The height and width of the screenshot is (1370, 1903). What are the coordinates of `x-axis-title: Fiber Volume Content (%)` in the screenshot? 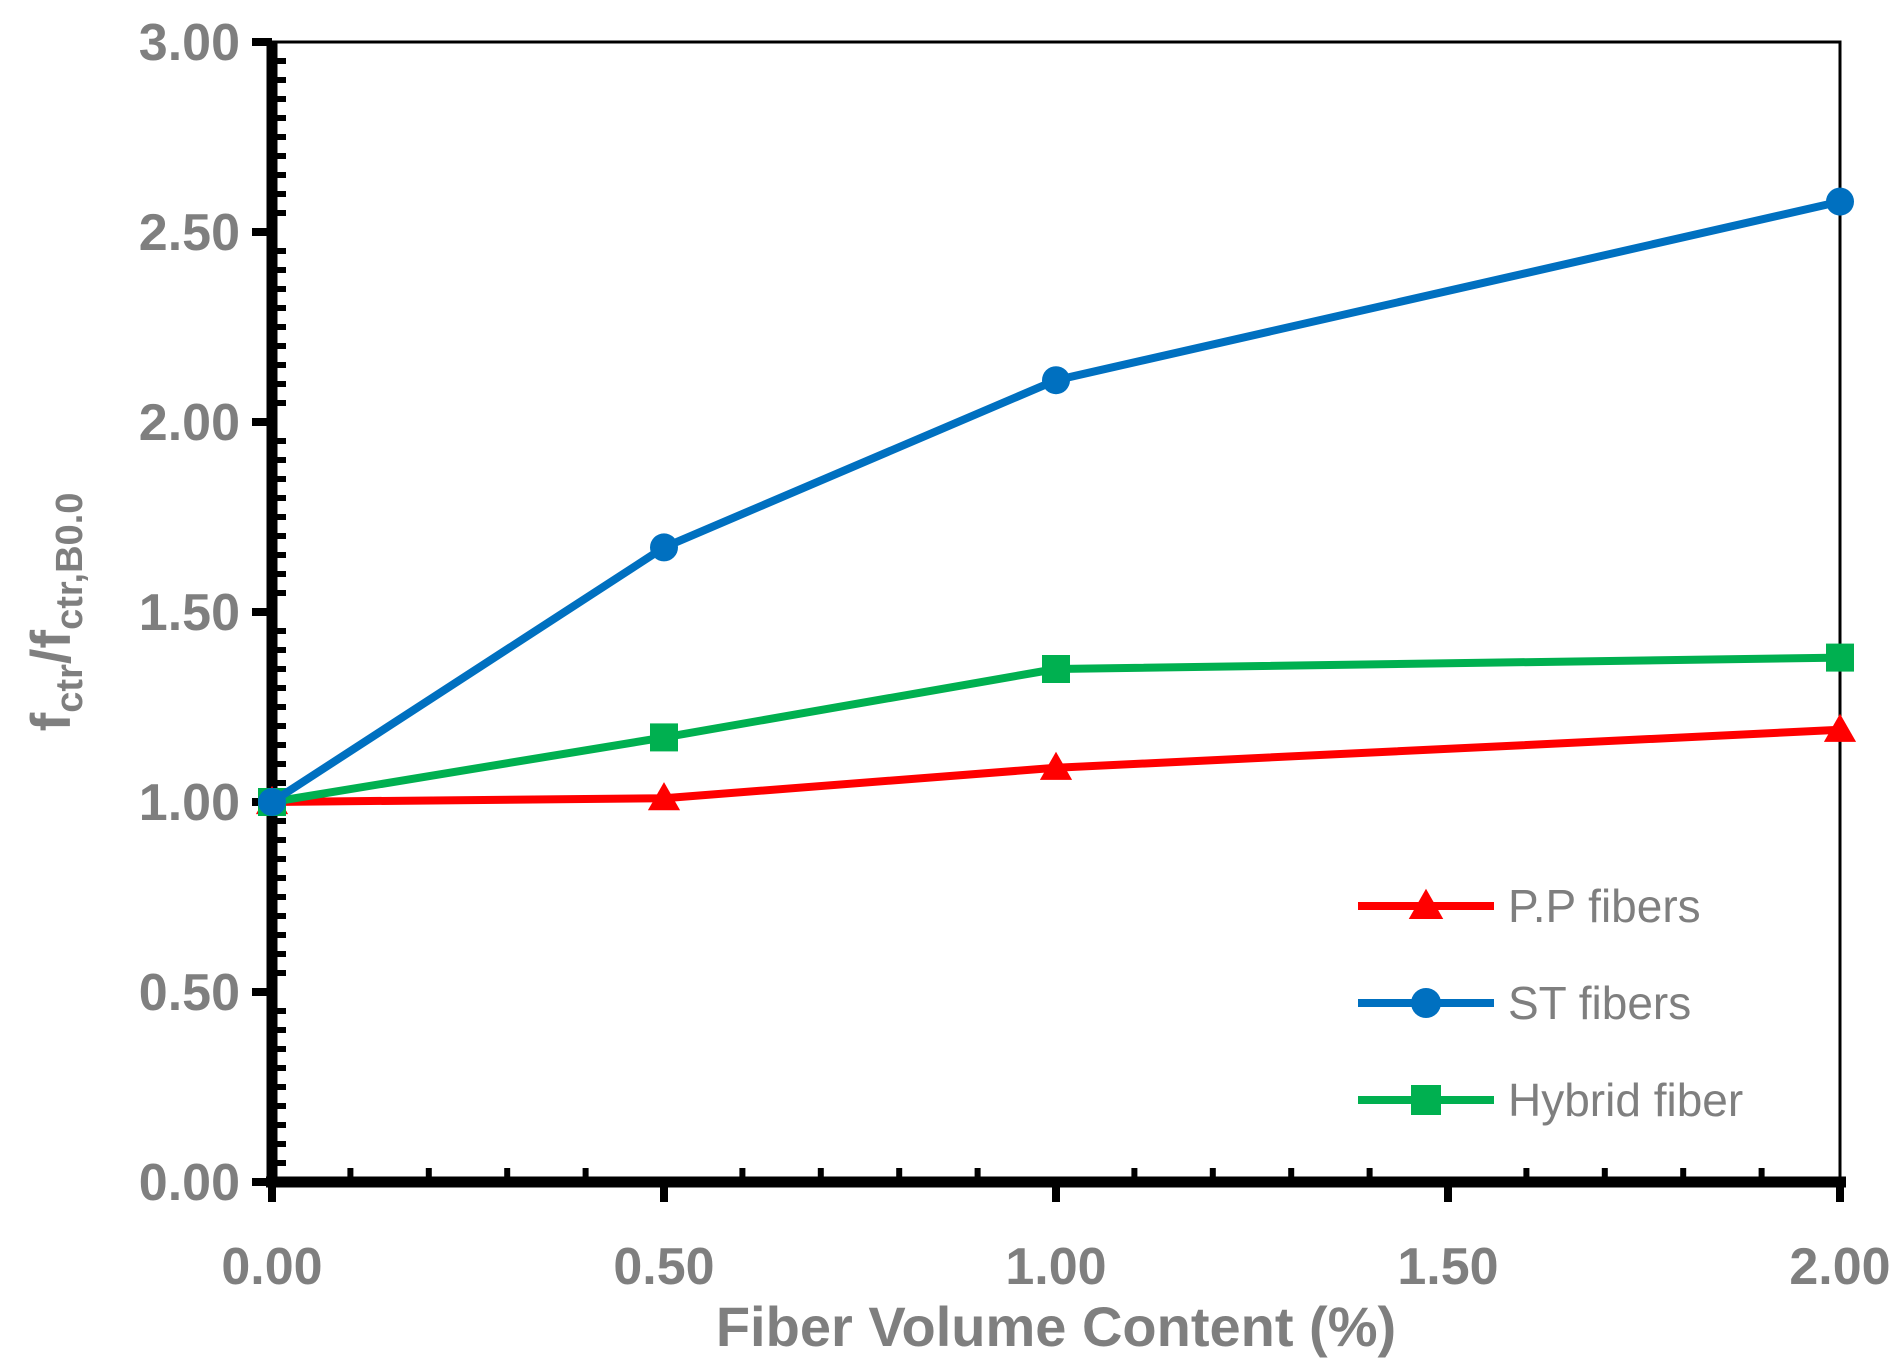 It's located at (1056, 1326).